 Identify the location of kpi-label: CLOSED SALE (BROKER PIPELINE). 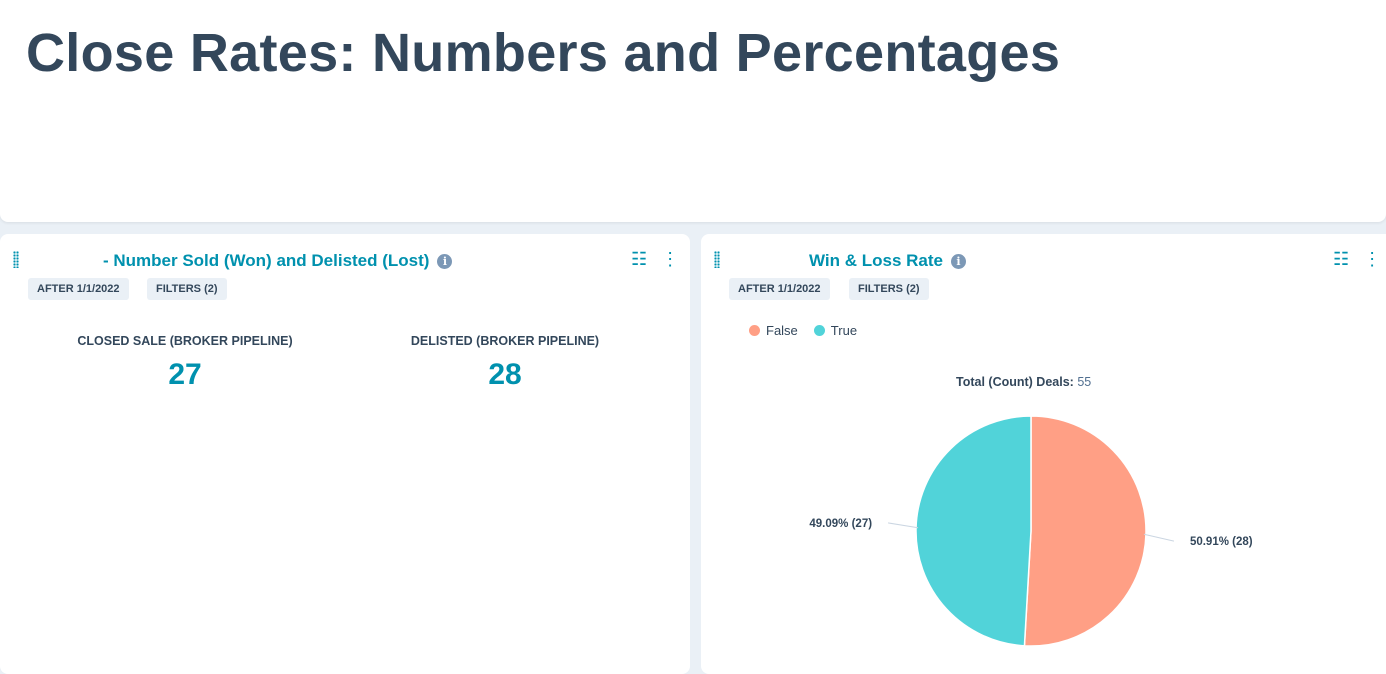
(185, 341).